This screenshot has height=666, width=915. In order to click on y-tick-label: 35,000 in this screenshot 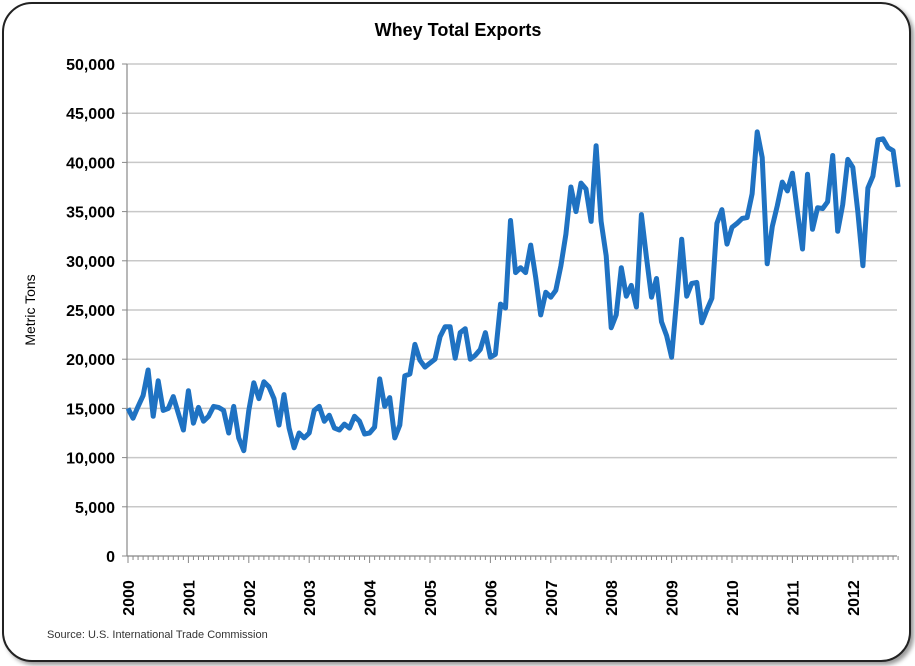, I will do `click(90, 213)`.